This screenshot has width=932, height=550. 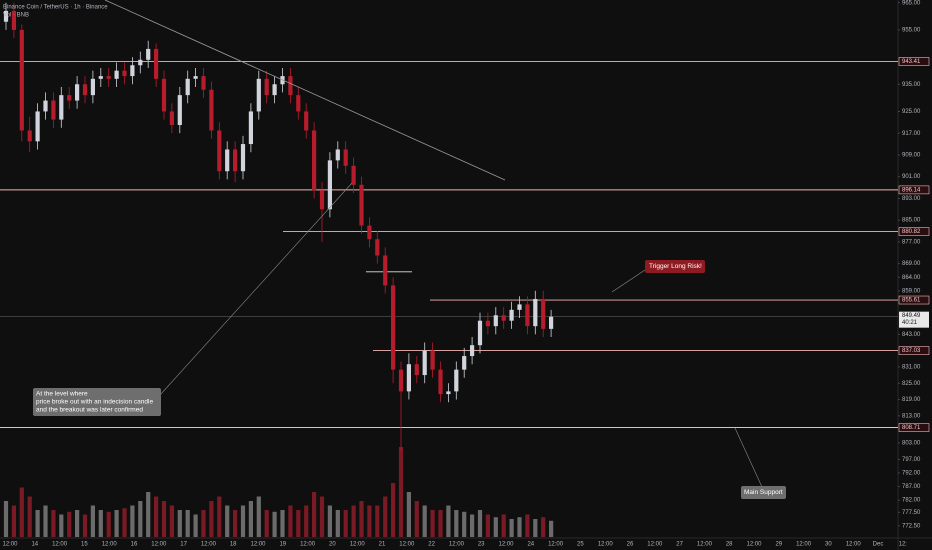 What do you see at coordinates (382, 545) in the screenshot?
I see `x-tick-label: 21` at bounding box center [382, 545].